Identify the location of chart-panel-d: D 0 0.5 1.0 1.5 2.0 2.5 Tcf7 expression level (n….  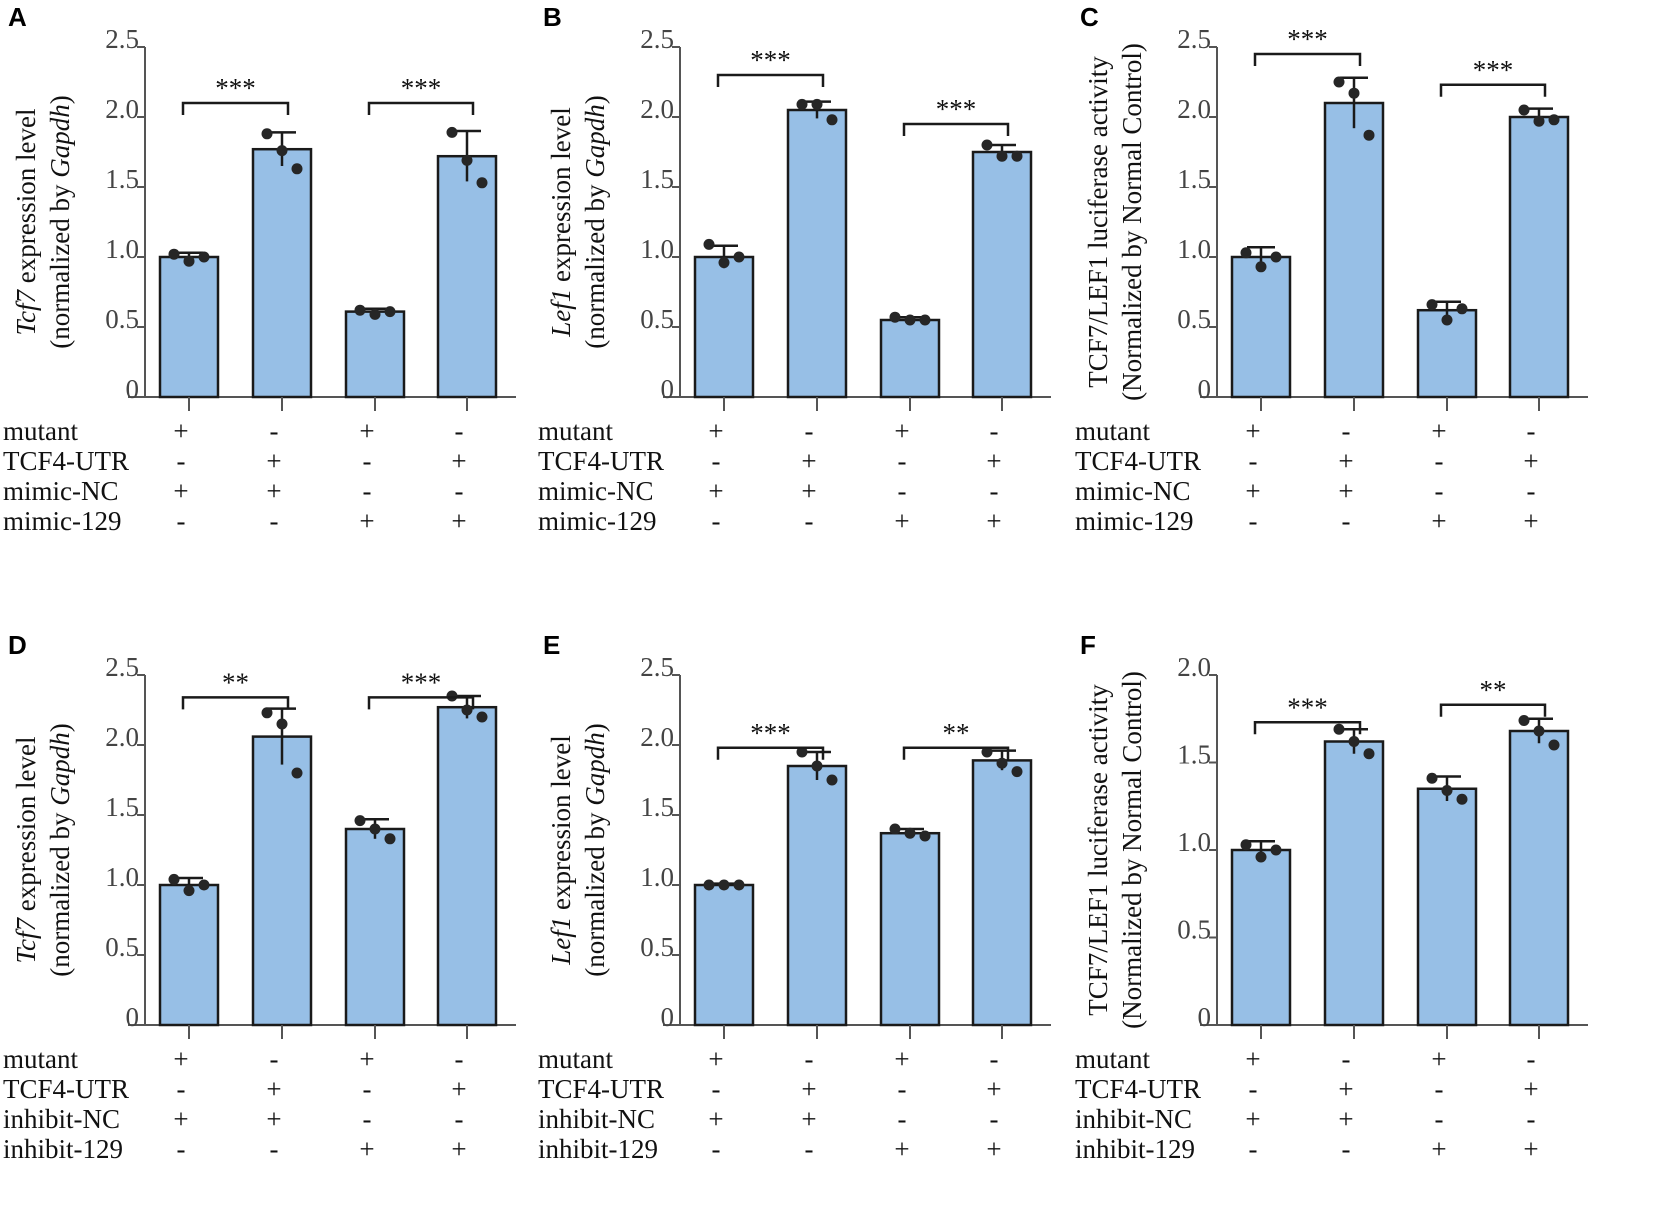
(259, 897).